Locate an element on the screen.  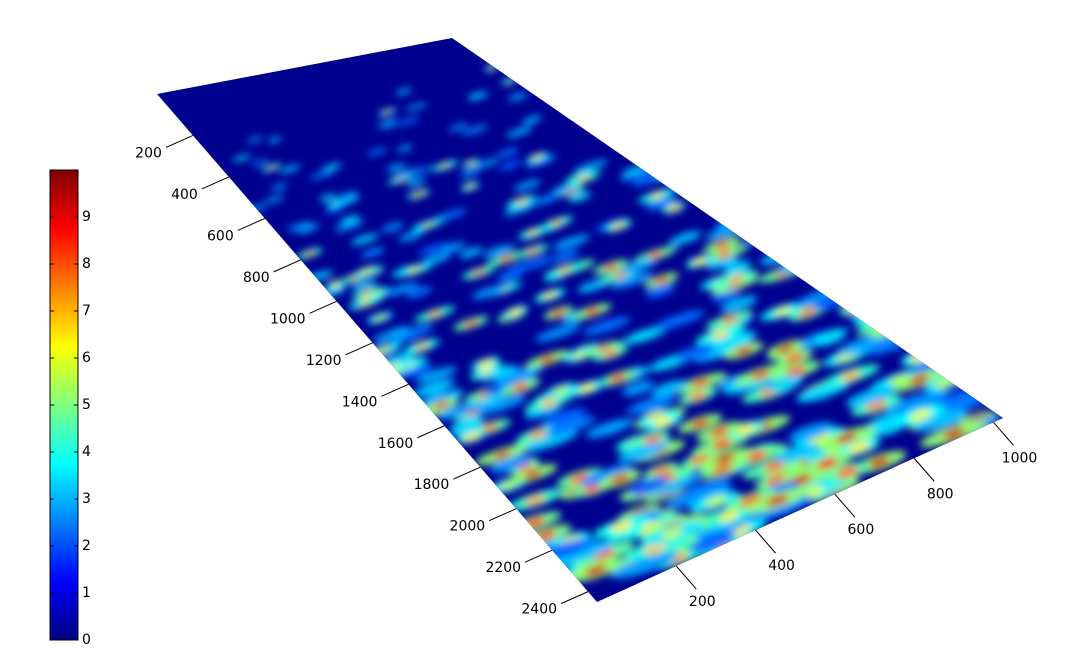
axis1-tick-label: 200 is located at coordinates (148, 153).